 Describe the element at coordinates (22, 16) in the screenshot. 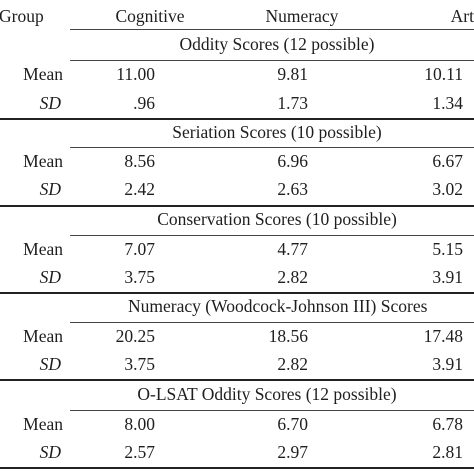

I see `header-group: Group` at that location.